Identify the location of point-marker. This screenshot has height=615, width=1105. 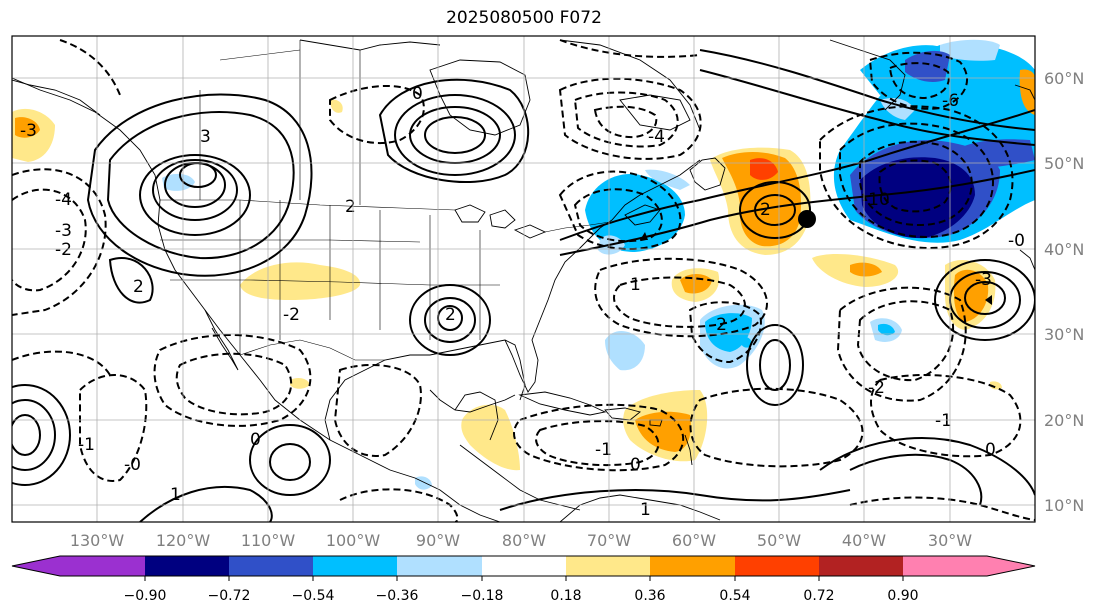
(807, 219).